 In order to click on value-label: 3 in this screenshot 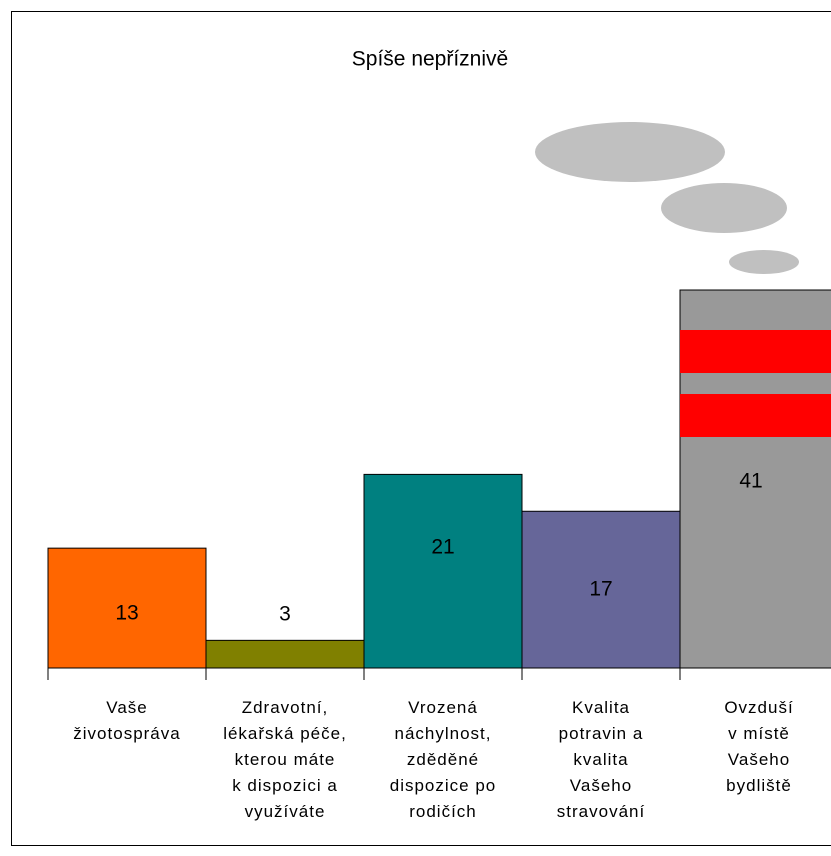, I will do `click(285, 614)`.